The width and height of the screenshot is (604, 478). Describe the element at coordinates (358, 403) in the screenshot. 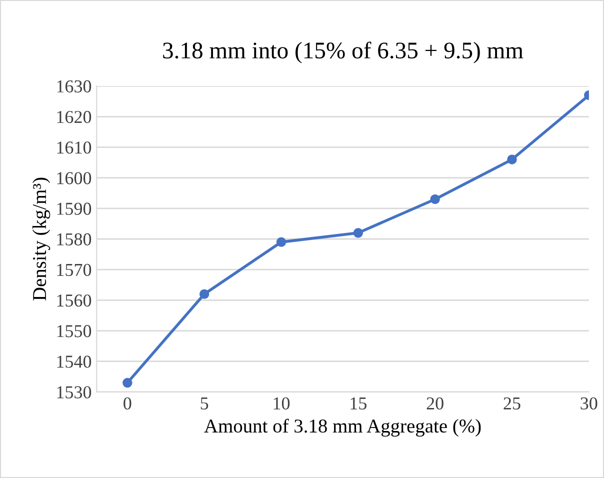

I see `x-tick-label: 15` at that location.